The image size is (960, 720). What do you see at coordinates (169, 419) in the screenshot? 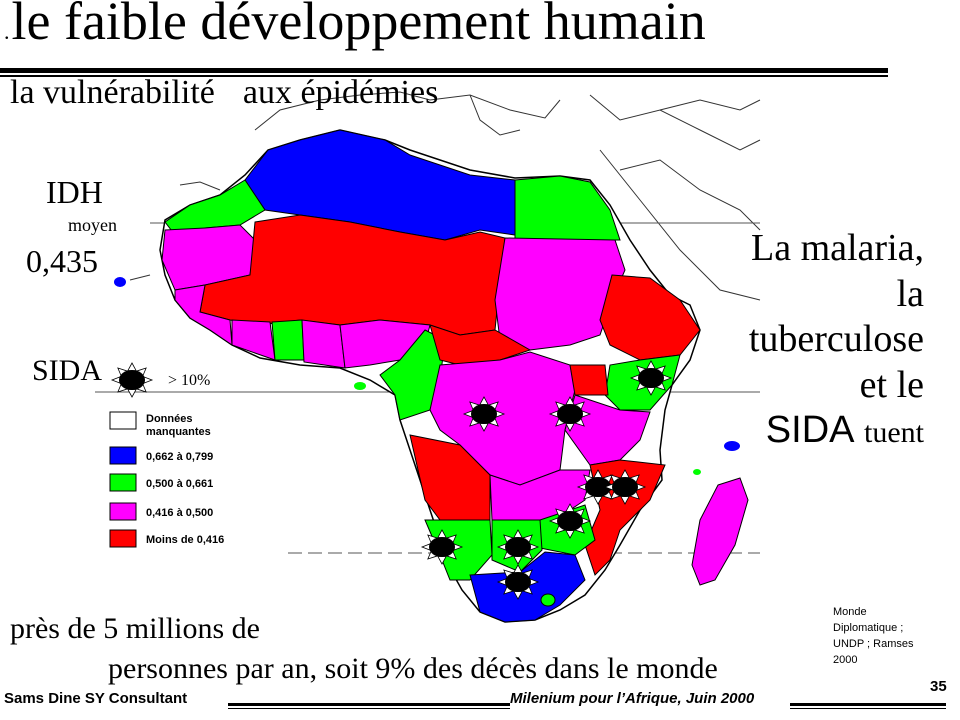
I see `legend-label-missing-1: Données` at bounding box center [169, 419].